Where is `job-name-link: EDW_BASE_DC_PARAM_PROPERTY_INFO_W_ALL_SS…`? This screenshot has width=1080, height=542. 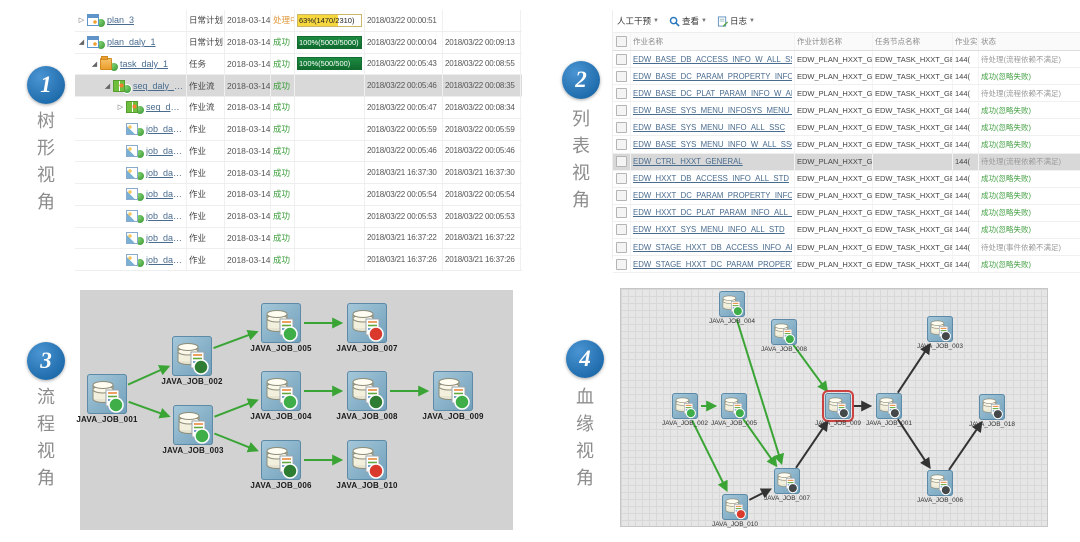 job-name-link: EDW_BASE_DC_PARAM_PROPERTY_INFO_W_ALL_SS… is located at coordinates (712, 76).